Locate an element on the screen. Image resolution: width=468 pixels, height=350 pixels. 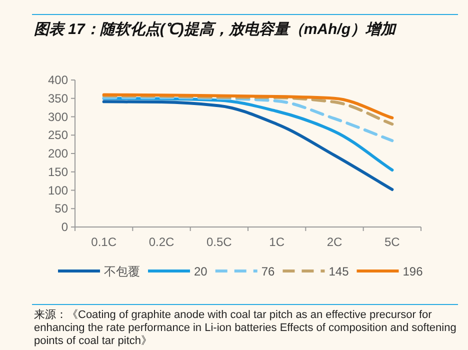
legend-label: 145 is located at coordinates (339, 271).